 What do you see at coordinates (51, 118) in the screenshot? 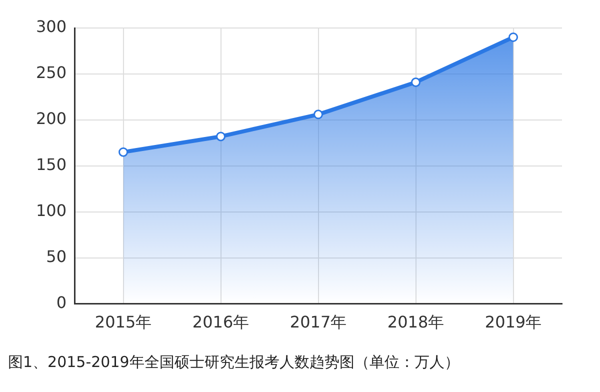
I see `y-tick-label: 200` at bounding box center [51, 118].